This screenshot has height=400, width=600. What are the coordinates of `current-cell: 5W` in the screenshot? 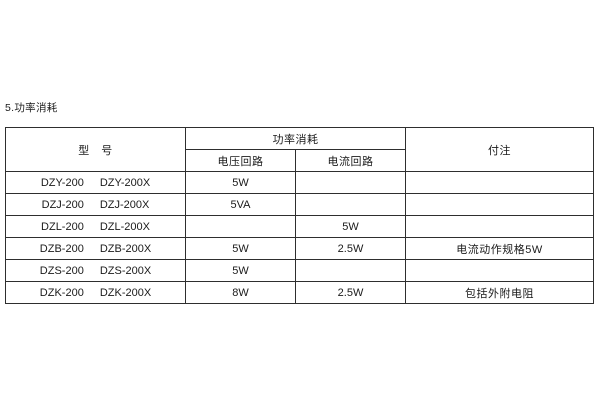 It's located at (350, 226).